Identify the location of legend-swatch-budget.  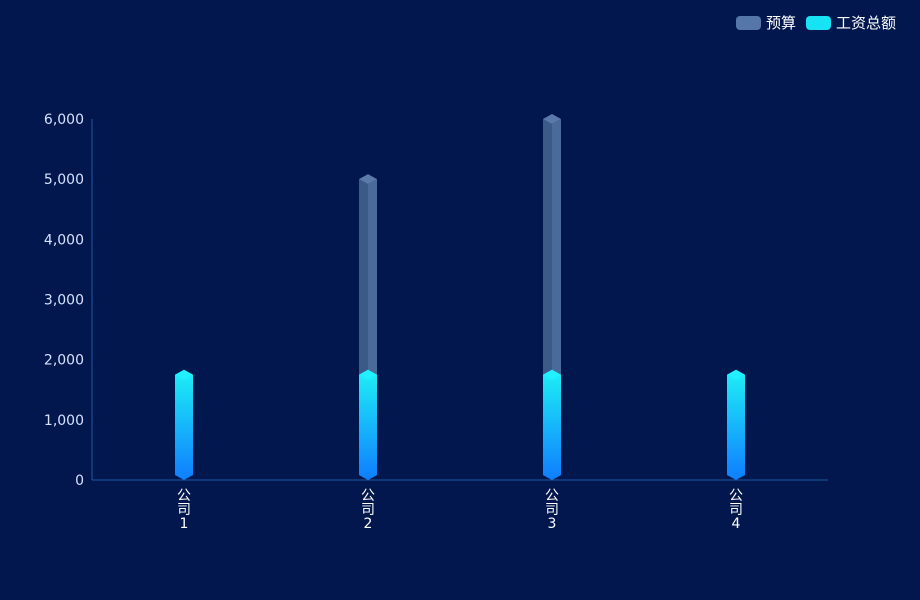
(748, 22).